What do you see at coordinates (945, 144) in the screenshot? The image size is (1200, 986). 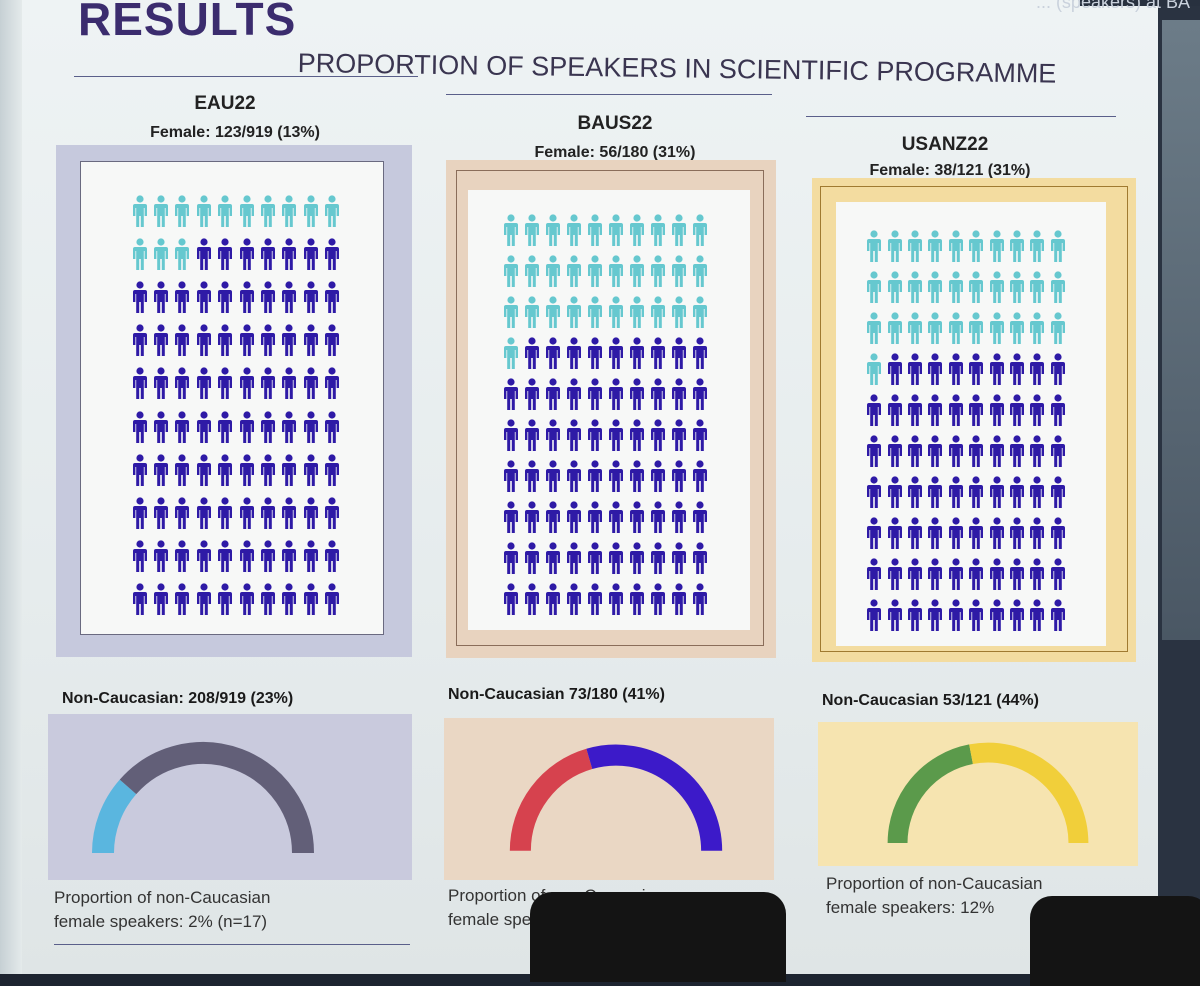 I see `conference-title: USANZ22` at bounding box center [945, 144].